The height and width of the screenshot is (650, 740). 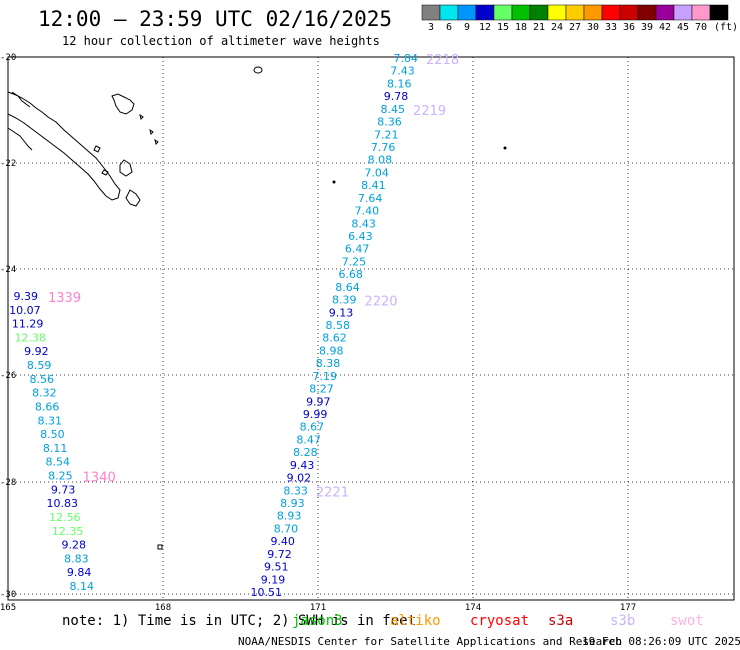 What do you see at coordinates (467, 27) in the screenshot?
I see `legend-label: 9` at bounding box center [467, 27].